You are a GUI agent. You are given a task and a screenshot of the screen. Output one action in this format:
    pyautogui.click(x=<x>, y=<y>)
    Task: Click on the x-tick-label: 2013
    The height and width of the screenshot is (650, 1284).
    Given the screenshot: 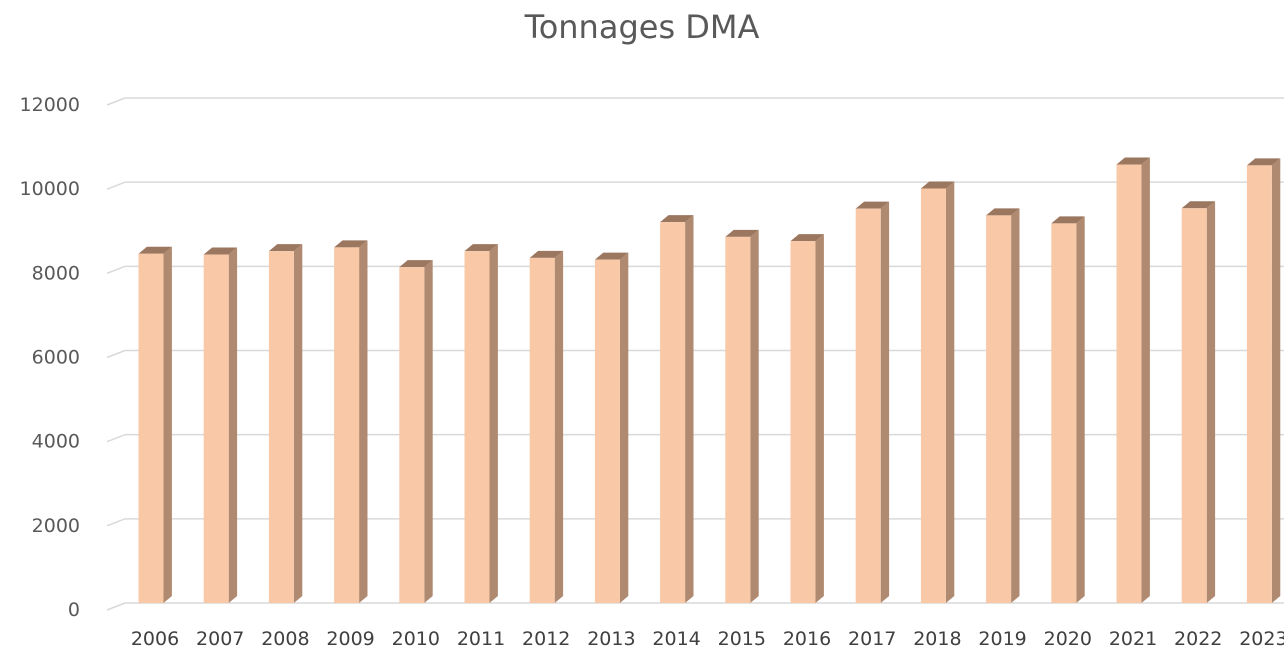 What is the action you would take?
    pyautogui.click(x=611, y=639)
    